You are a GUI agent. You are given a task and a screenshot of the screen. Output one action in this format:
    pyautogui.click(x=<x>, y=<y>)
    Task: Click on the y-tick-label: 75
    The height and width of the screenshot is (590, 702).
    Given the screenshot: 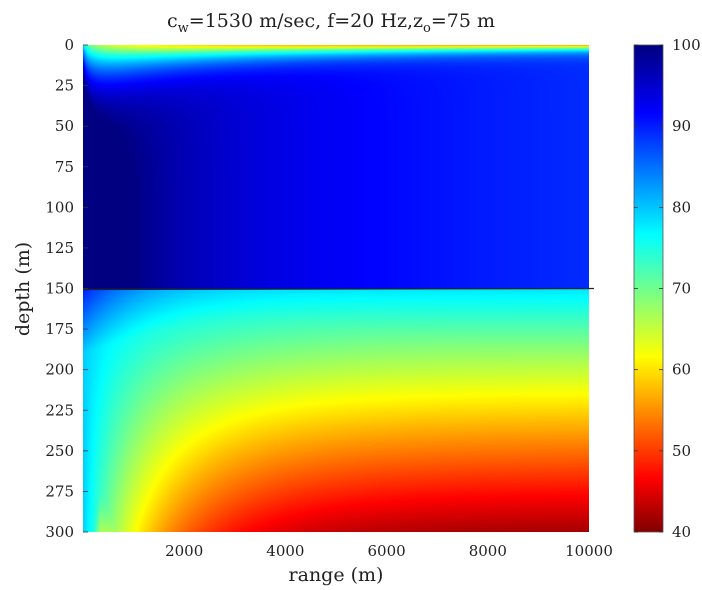 What is the action you would take?
    pyautogui.click(x=64, y=167)
    